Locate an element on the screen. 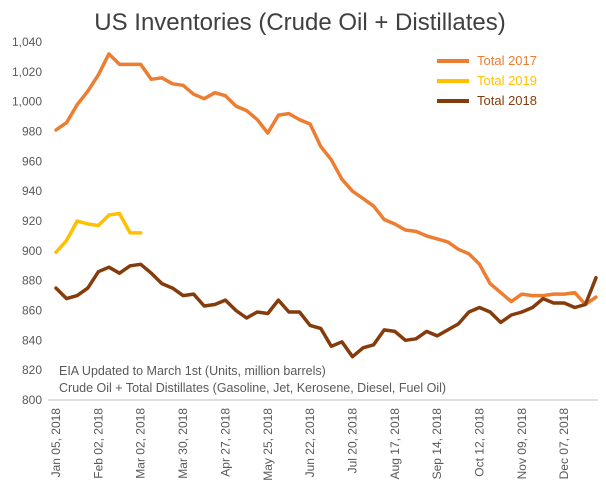 The image size is (606, 492). legend-label: Total 2018 is located at coordinates (507, 100).